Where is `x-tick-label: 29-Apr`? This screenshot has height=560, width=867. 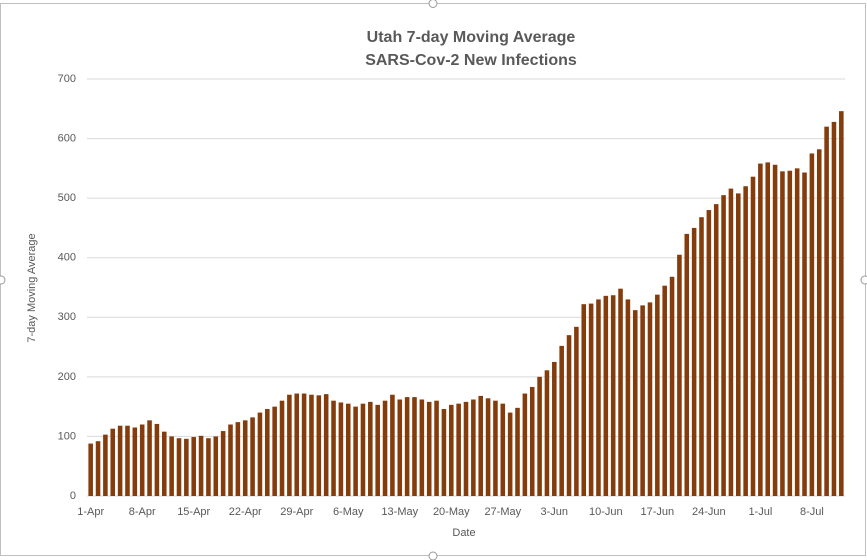
x-tick-label: 29-Apr is located at coordinates (296, 512).